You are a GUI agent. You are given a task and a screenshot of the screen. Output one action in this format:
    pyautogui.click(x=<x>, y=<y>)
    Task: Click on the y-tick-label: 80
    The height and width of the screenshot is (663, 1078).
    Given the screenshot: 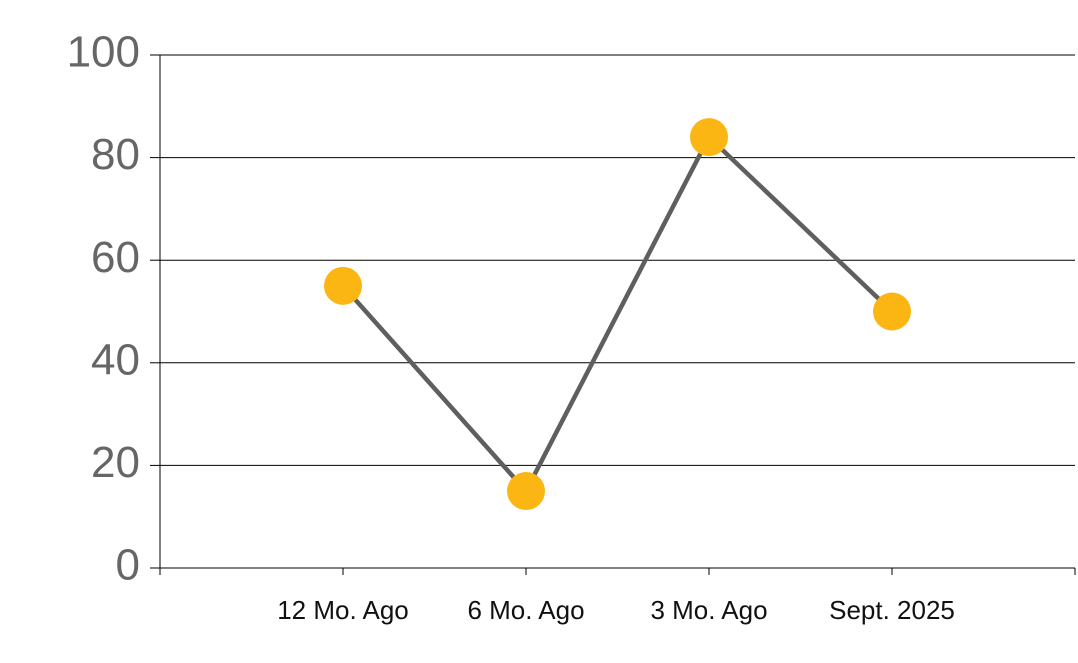 What is the action you would take?
    pyautogui.click(x=115, y=154)
    